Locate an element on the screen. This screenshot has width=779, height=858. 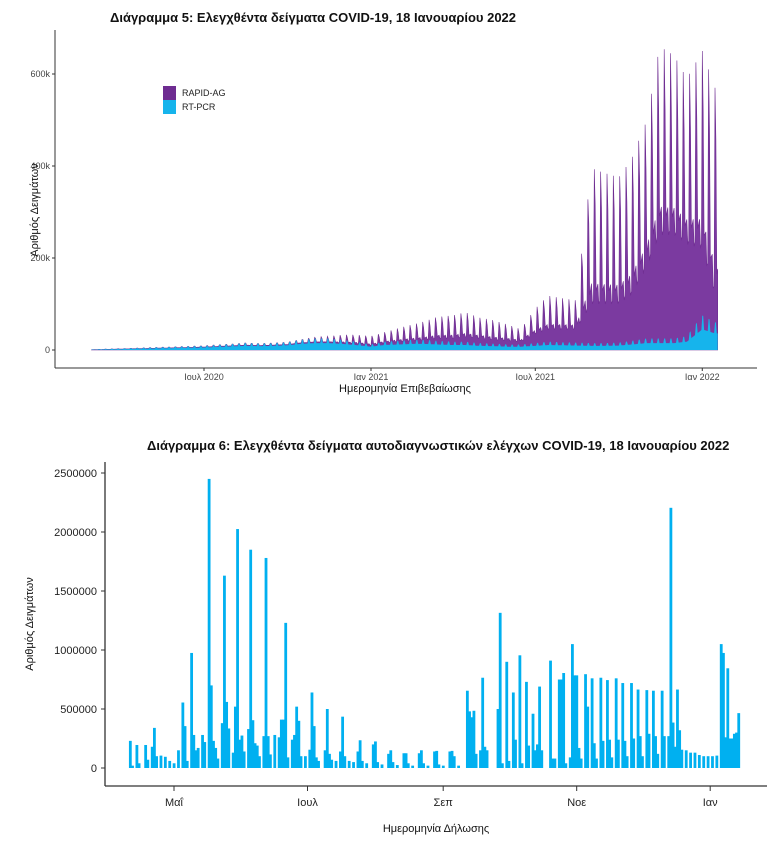
chart6-y-tick-label: 0 is located at coordinates (94, 769).